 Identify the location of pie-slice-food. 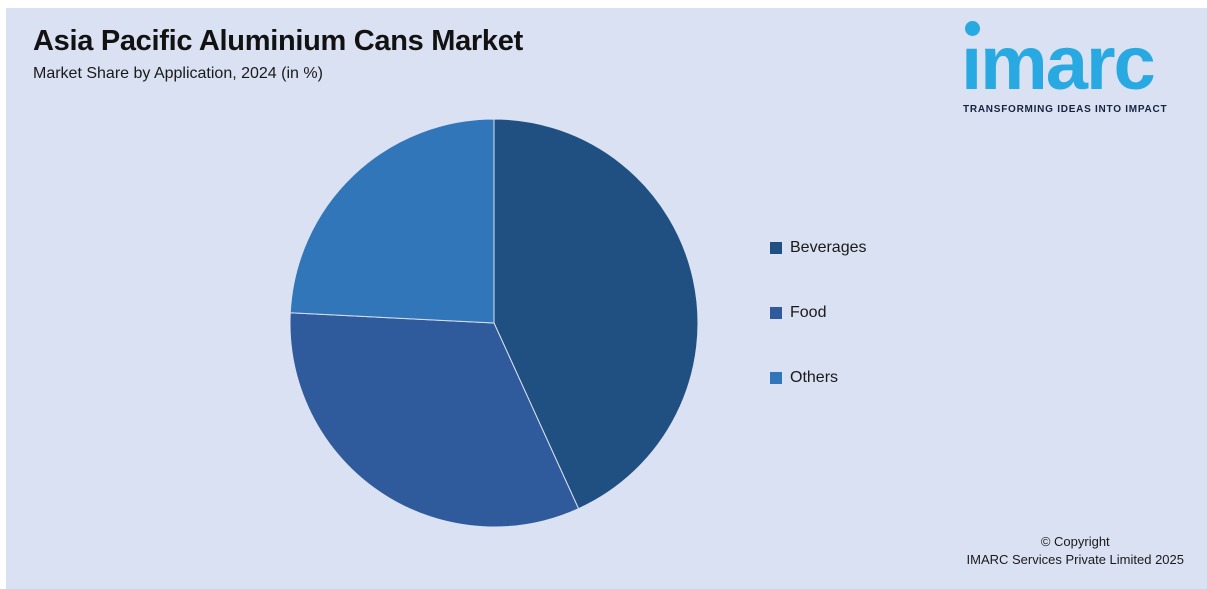
(434, 420).